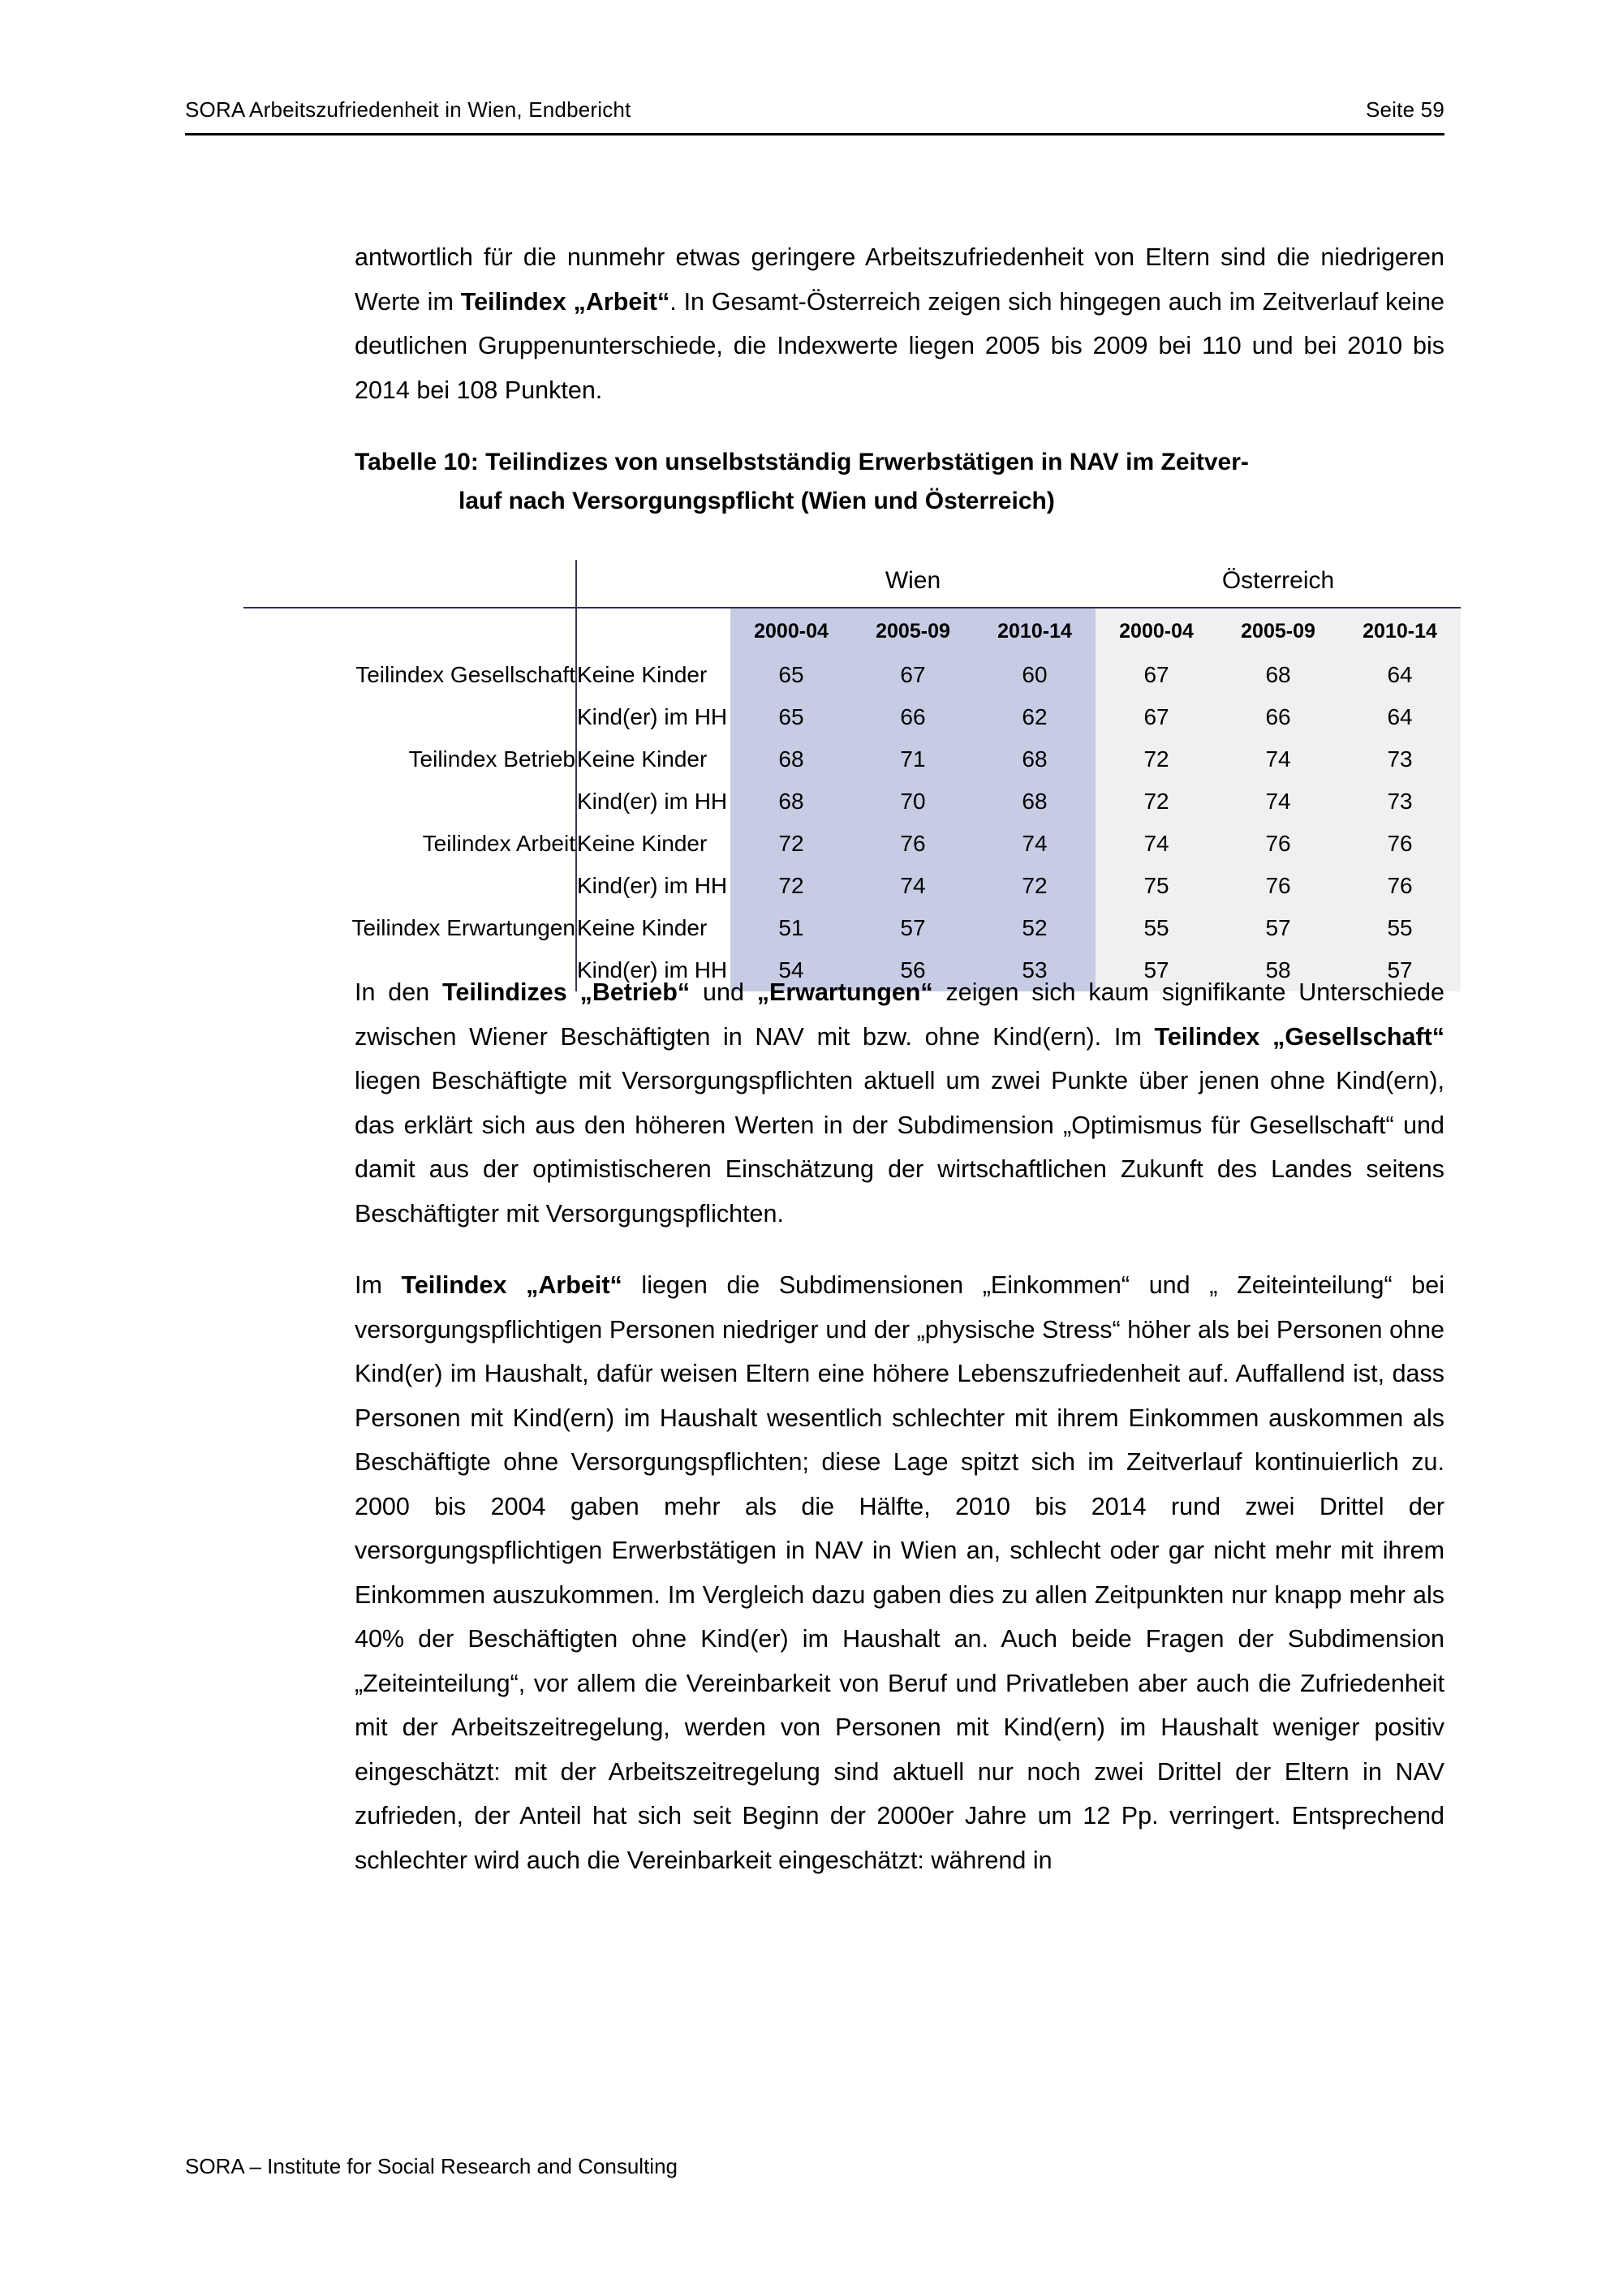  I want to click on table-row: Kind(er) im HH 68 70 68 72 74 73, so click(852, 801).